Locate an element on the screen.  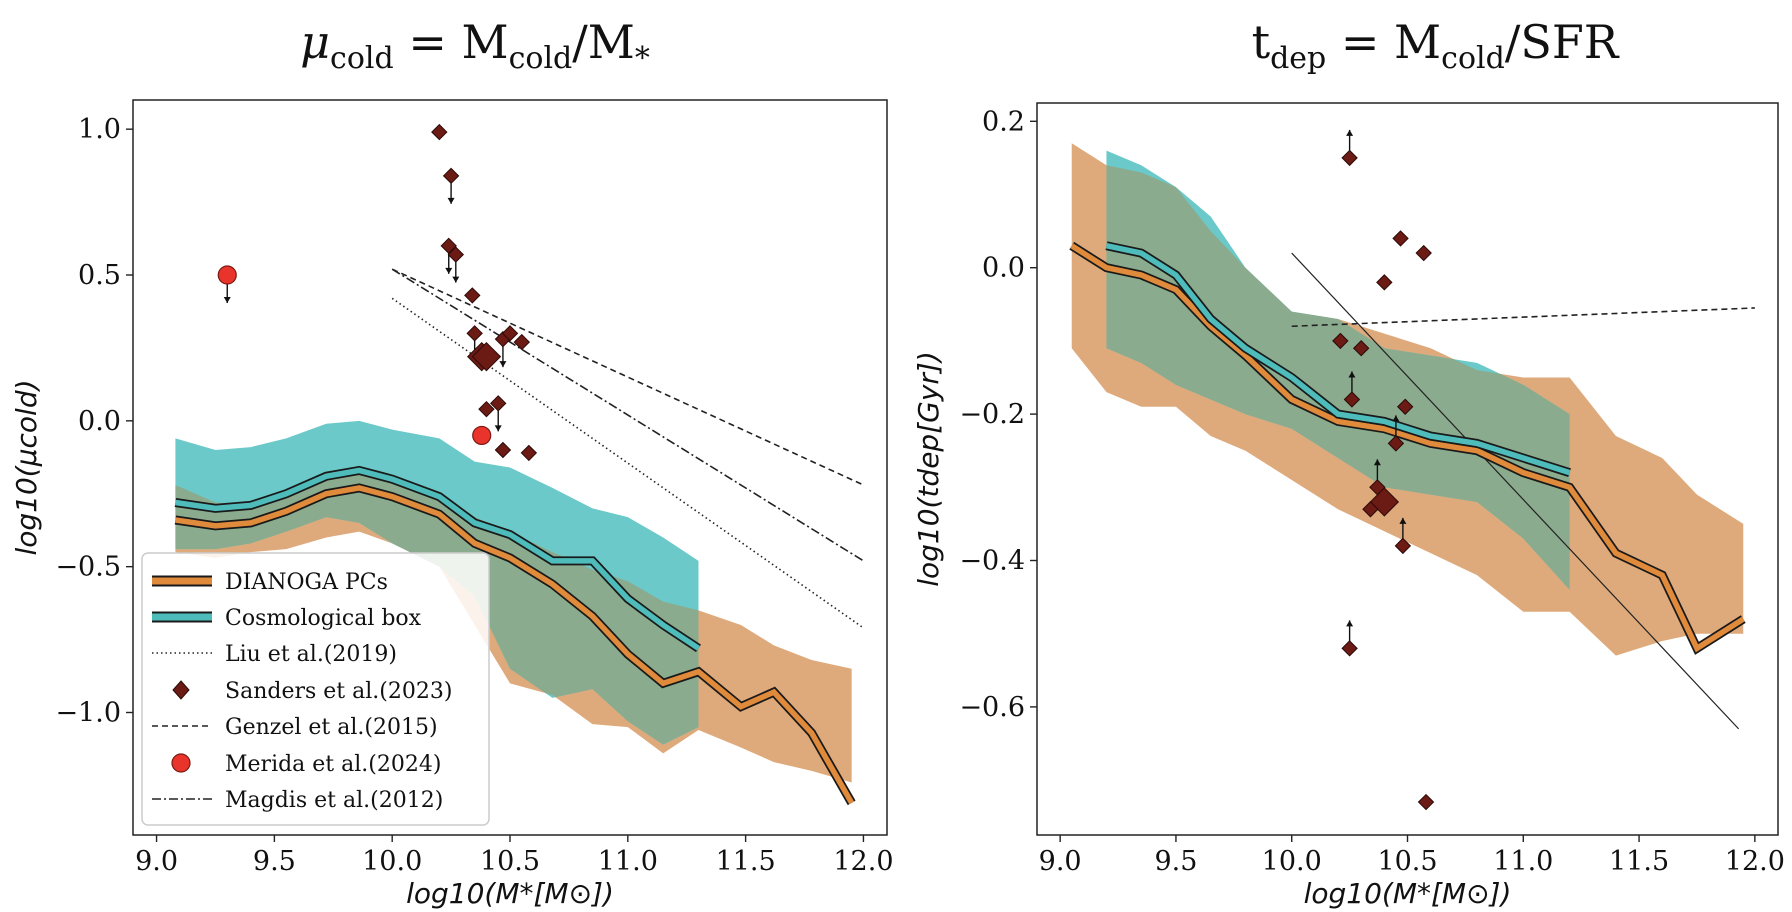
line-magdis is located at coordinates (627, 415).